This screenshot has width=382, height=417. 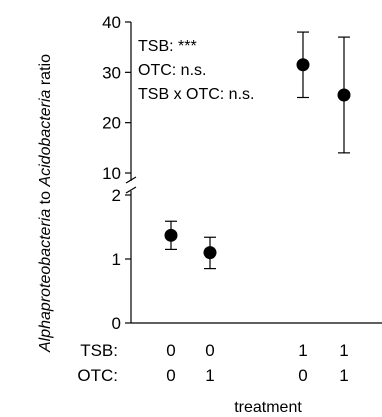 What do you see at coordinates (99, 350) in the screenshot?
I see `factor-row-label: TSB:` at bounding box center [99, 350].